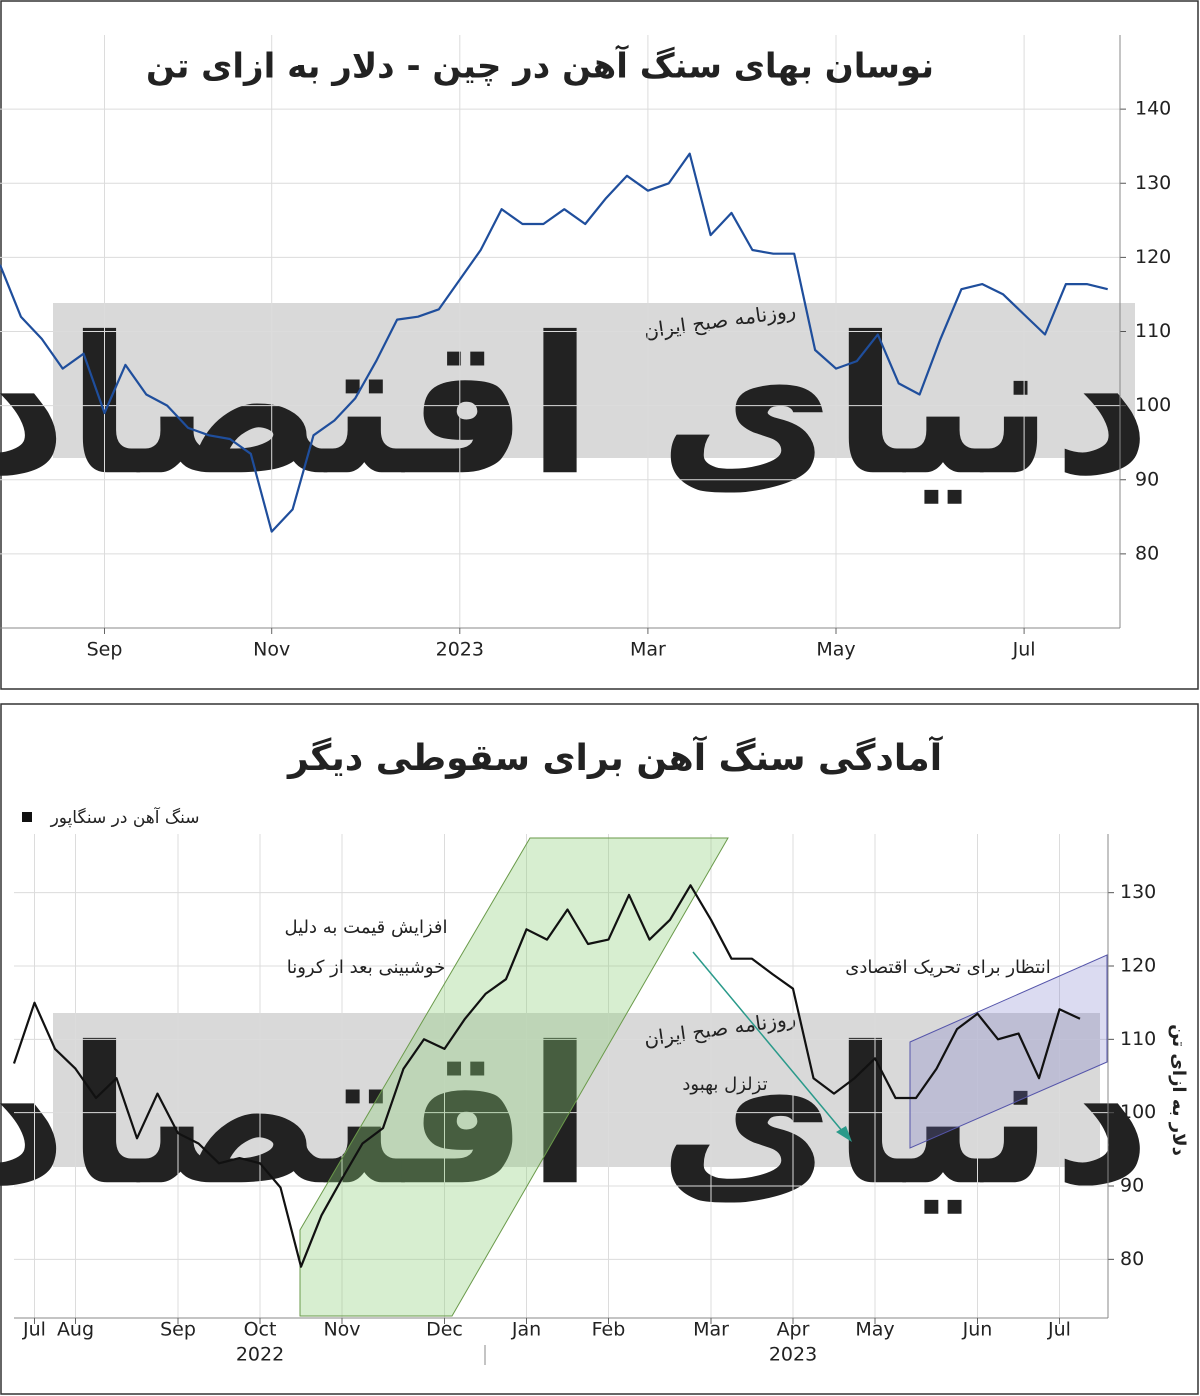 Image resolution: width=1200 pixels, height=1396 pixels. Describe the element at coordinates (1178, 1090) in the screenshot. I see `y-axis-label: دلار به ازای تن` at that location.